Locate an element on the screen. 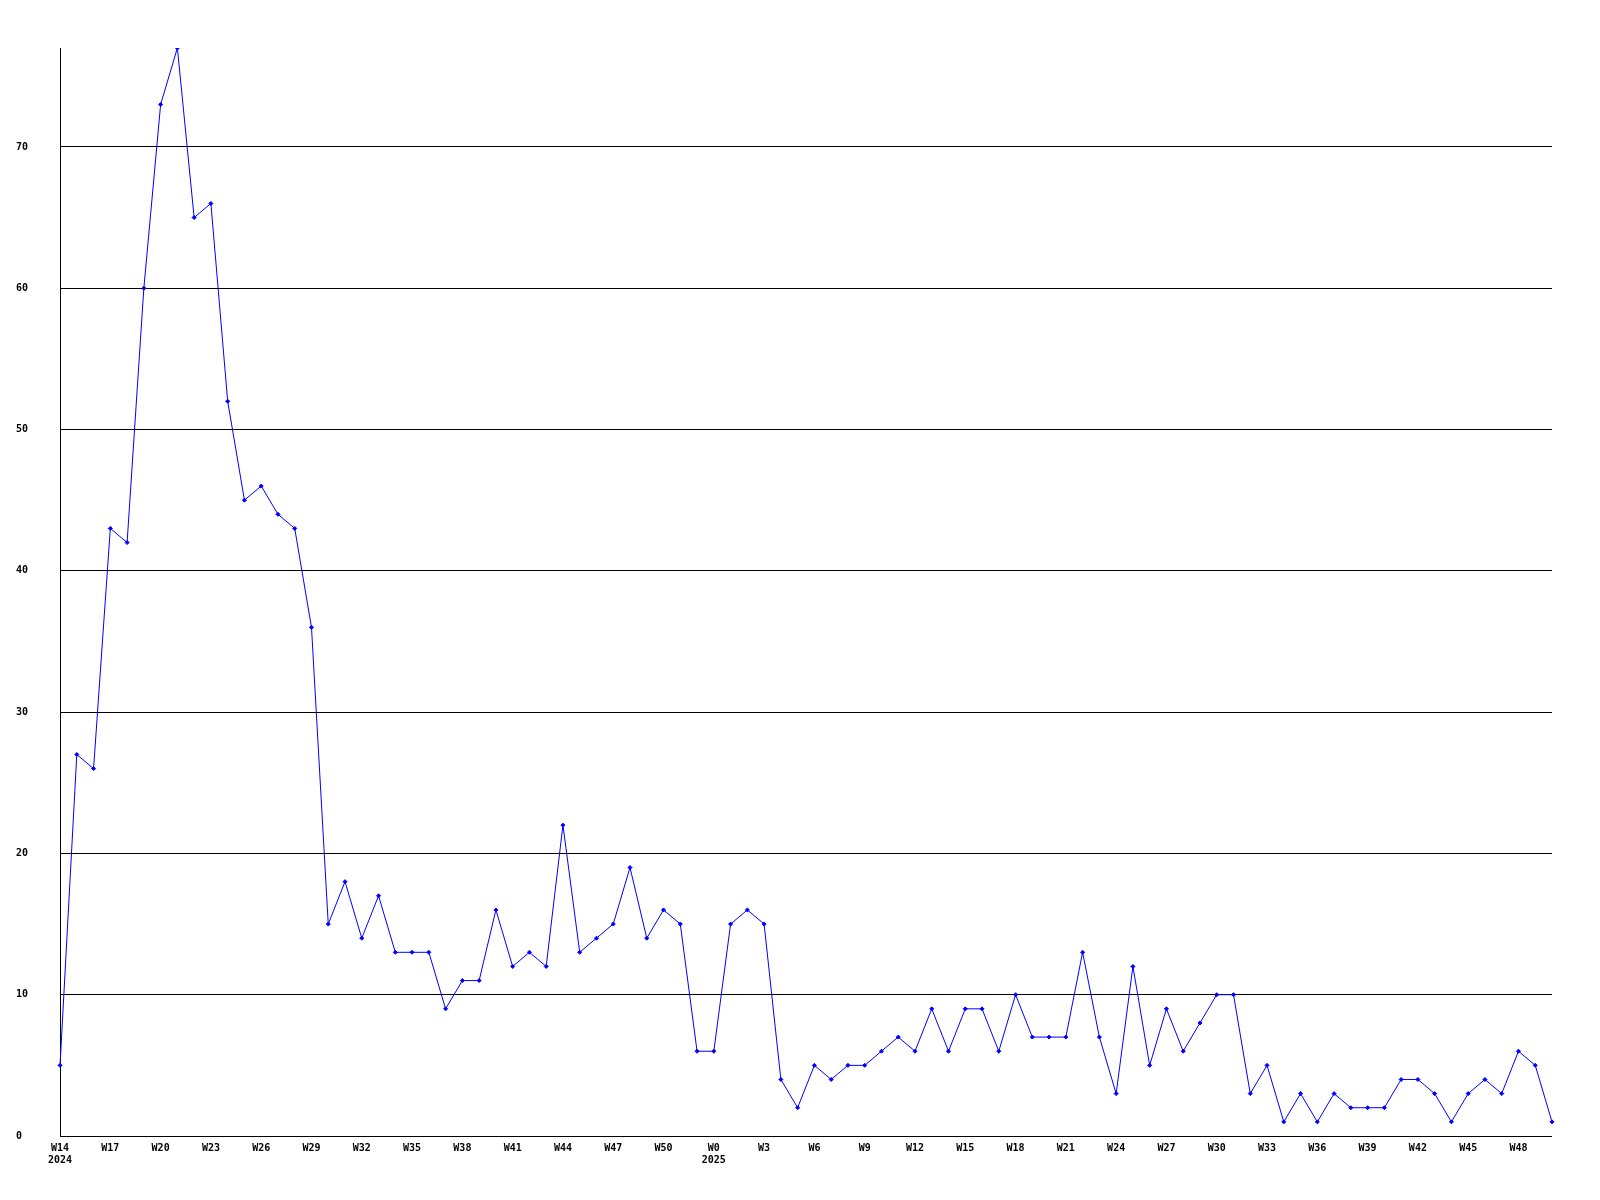 The width and height of the screenshot is (1600, 1200). x-tick-label: W12 is located at coordinates (915, 1147).